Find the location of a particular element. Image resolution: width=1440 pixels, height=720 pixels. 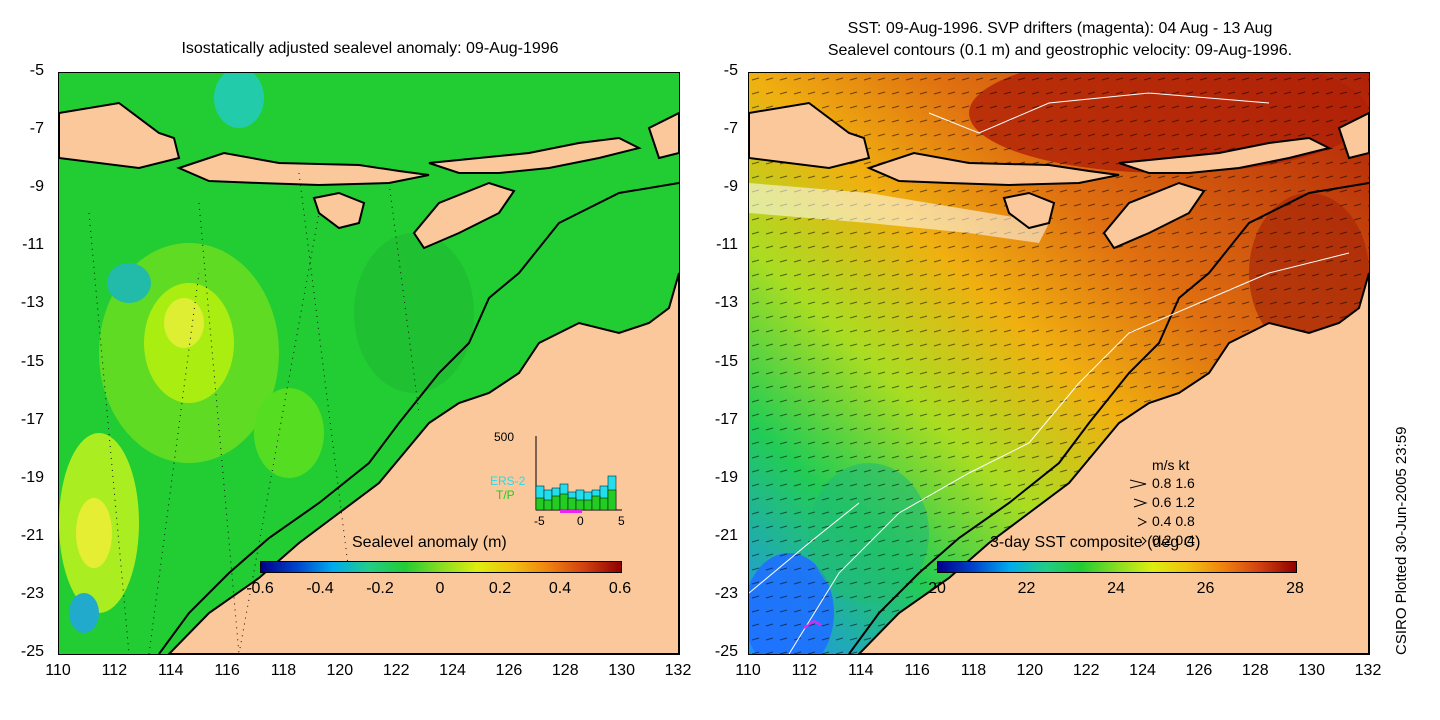

left-xtick-0: 110 is located at coordinates (58, 670).